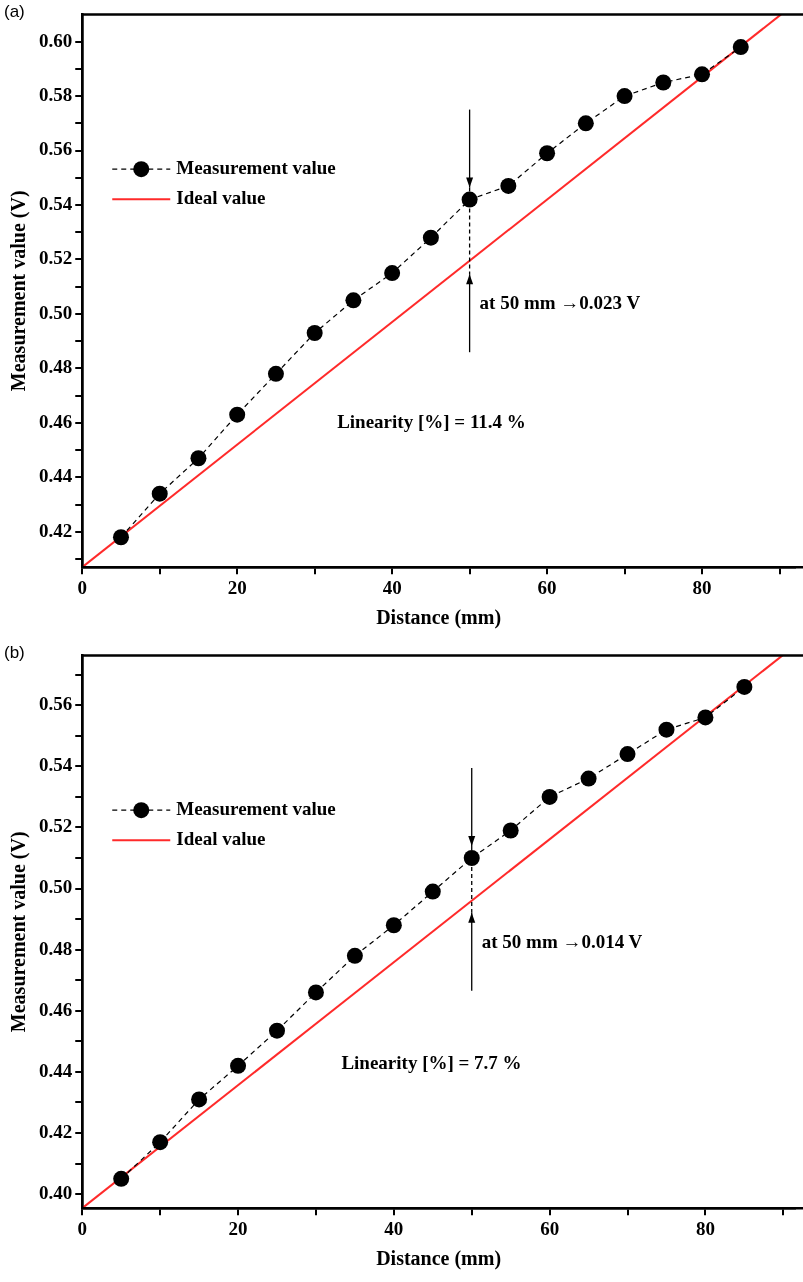 This screenshot has width=803, height=1282. I want to click on y-tick-label: 0.58, so click(56, 94).